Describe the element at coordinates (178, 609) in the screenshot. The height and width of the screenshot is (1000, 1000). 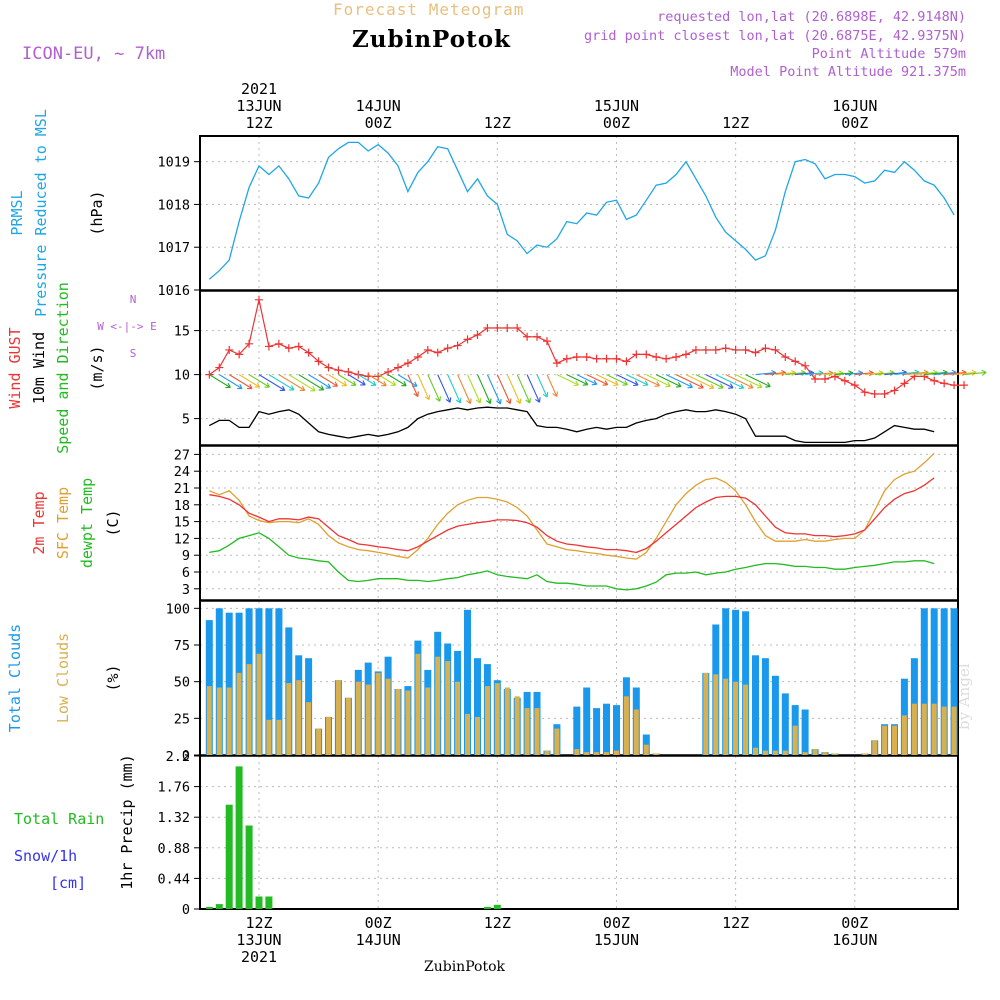
I see `y-tick-label: 100` at that location.